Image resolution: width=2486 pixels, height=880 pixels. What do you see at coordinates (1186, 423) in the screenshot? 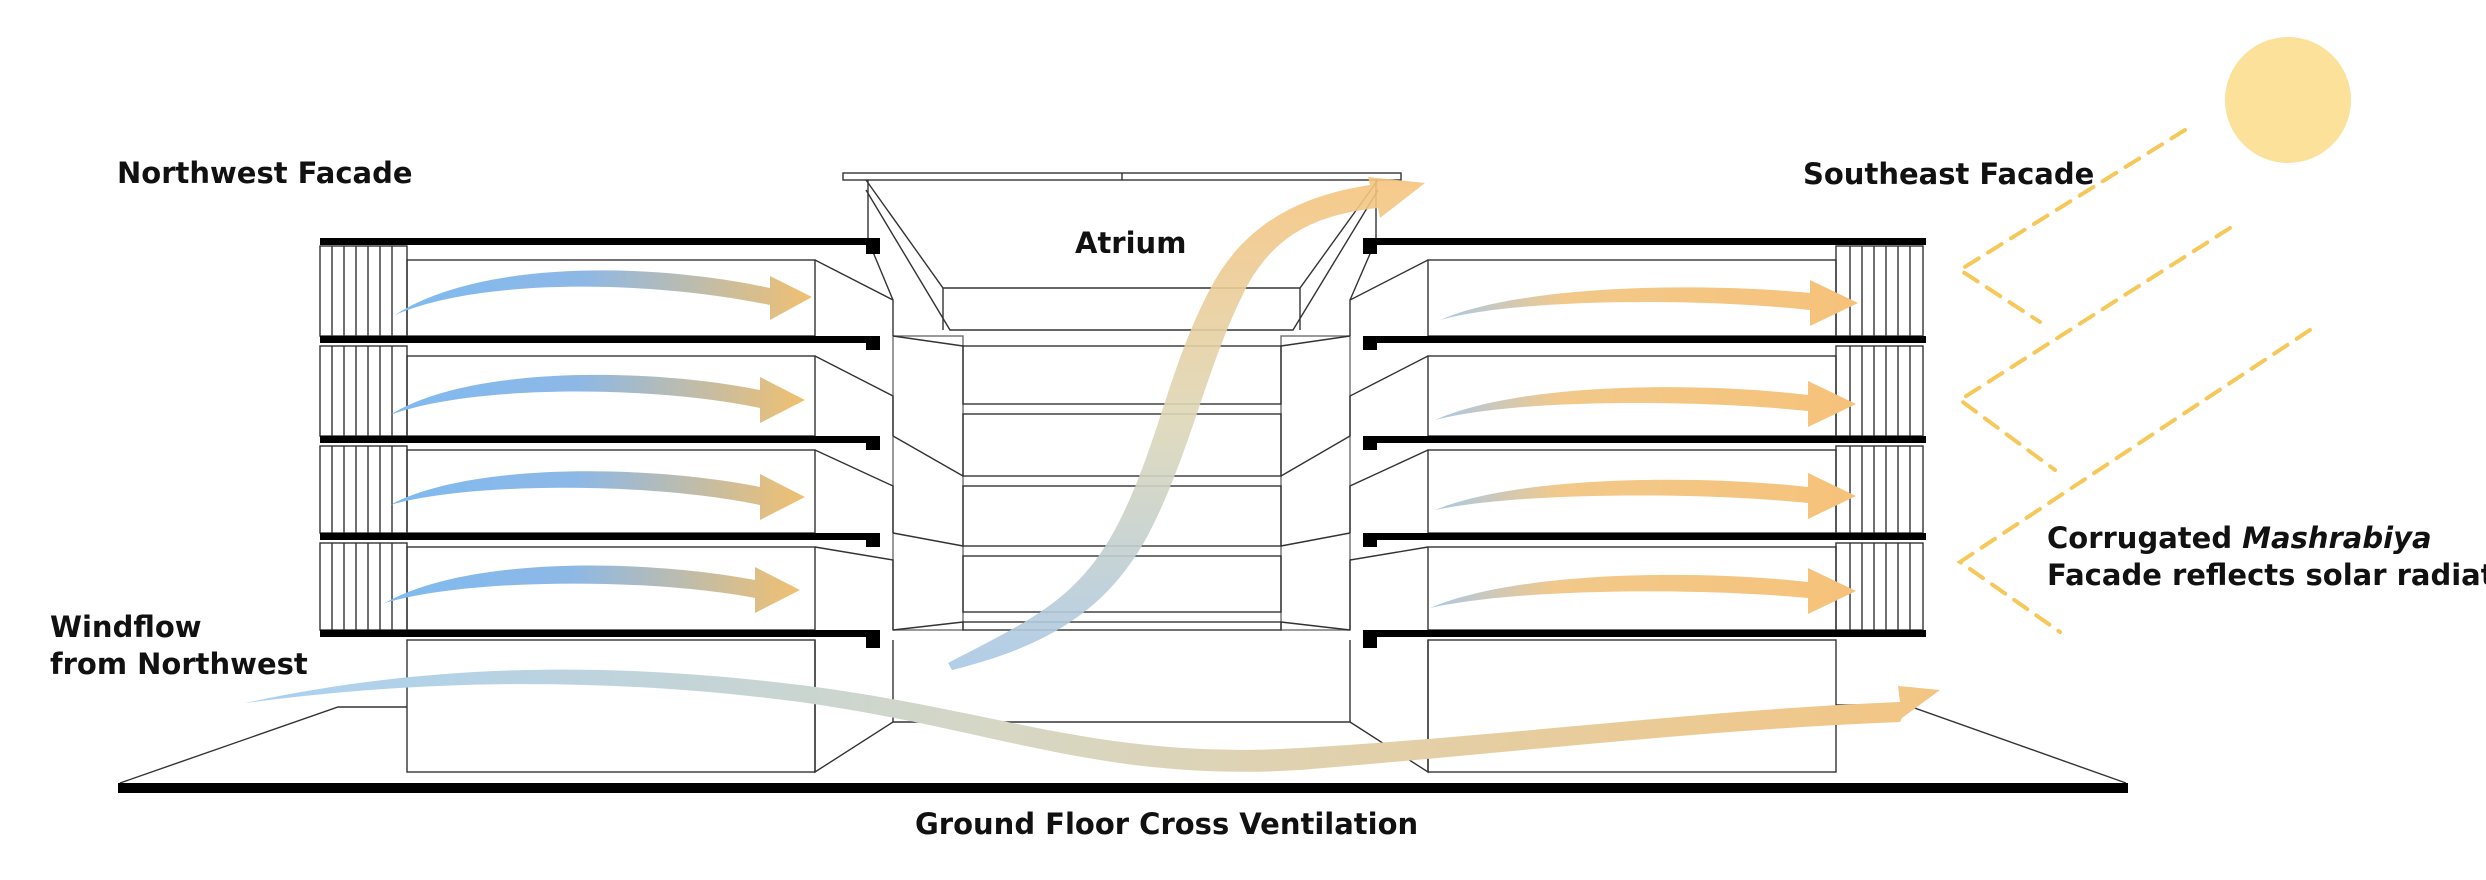
I see `atrium-updraft-arrow` at bounding box center [1186, 423].